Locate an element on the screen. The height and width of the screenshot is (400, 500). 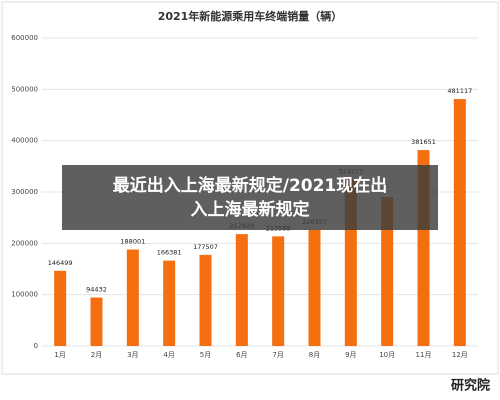
y-tick-label: 400000 is located at coordinates (24, 141).